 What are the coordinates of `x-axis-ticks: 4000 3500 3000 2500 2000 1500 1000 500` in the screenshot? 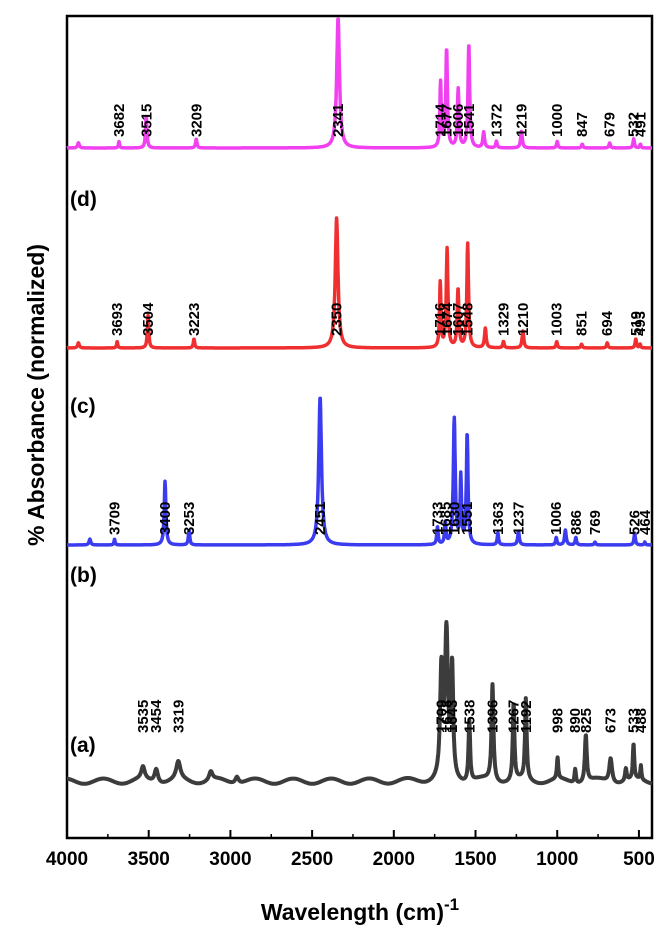 It's located at (350, 850).